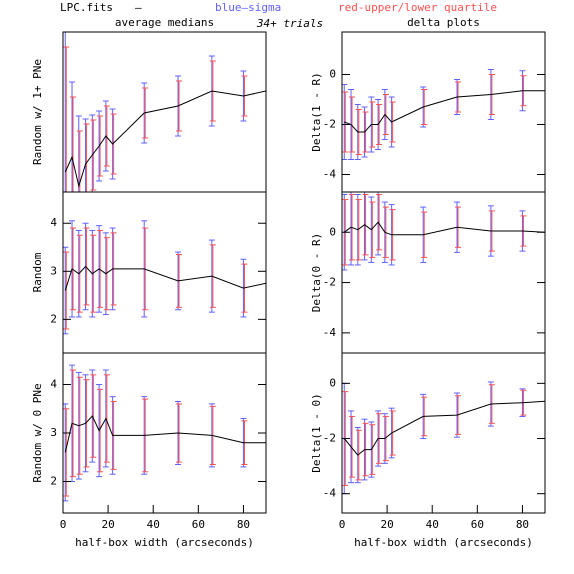 The height and width of the screenshot is (574, 574). Describe the element at coordinates (164, 22) in the screenshot. I see `panel-title: average medians` at that location.